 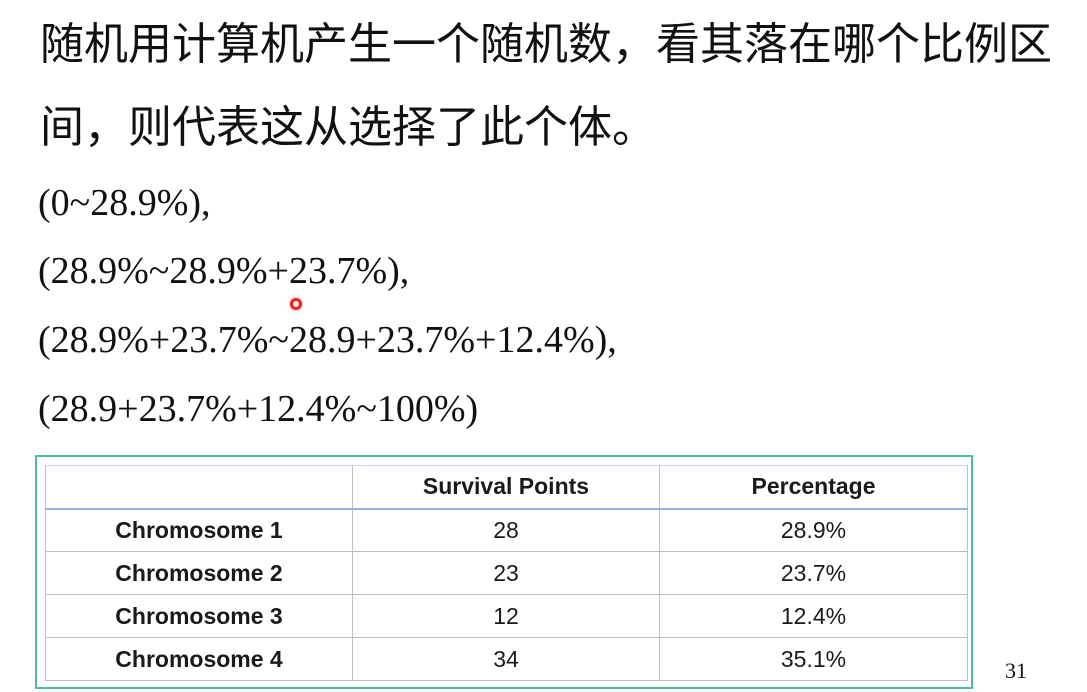 I want to click on interval-line: (28.9%~28.9%+23.7%),, so click(x=224, y=271).